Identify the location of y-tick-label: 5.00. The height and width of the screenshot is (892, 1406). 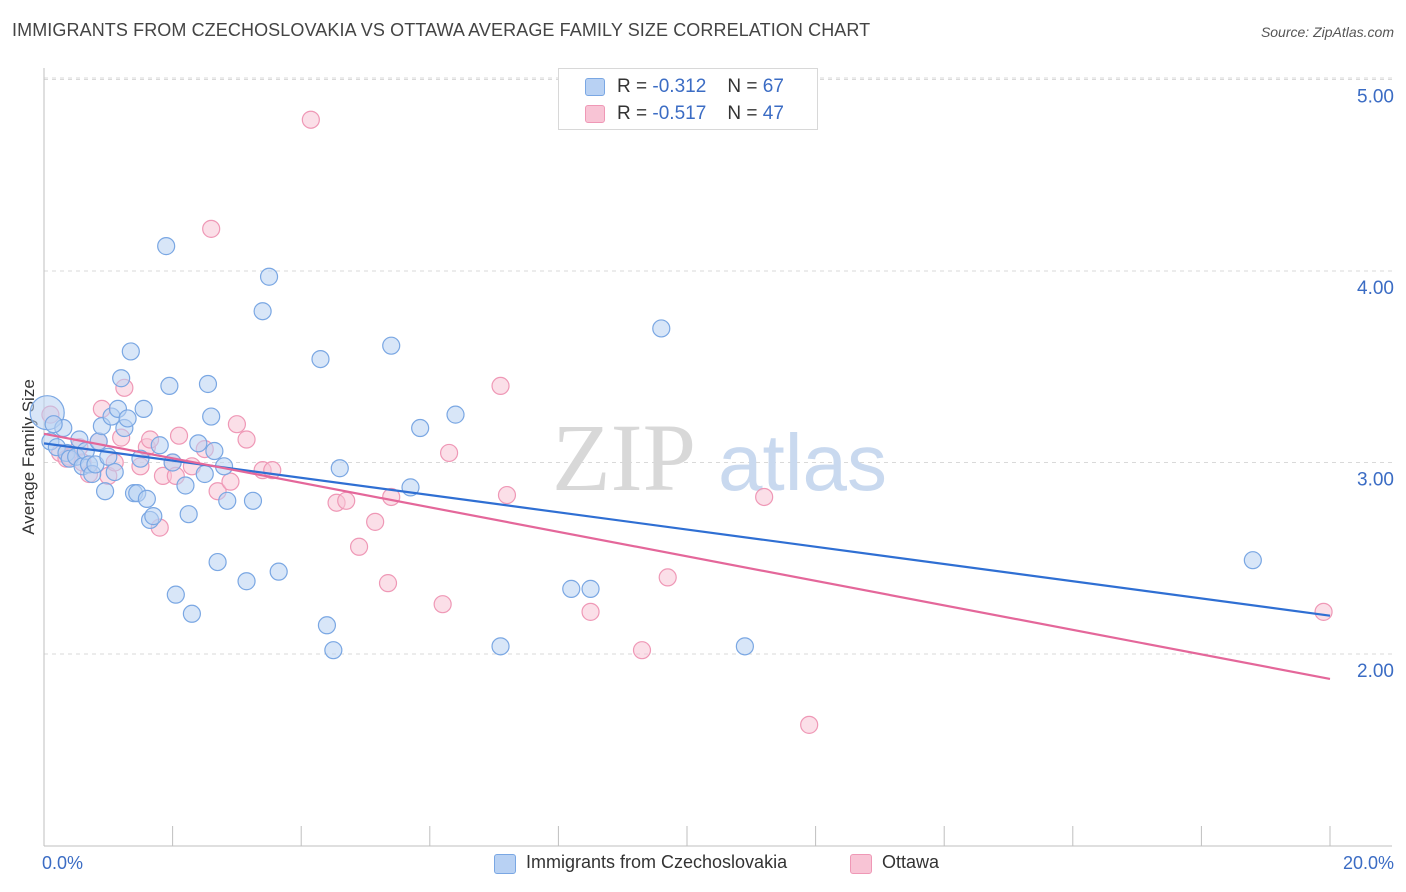
(1375, 97).